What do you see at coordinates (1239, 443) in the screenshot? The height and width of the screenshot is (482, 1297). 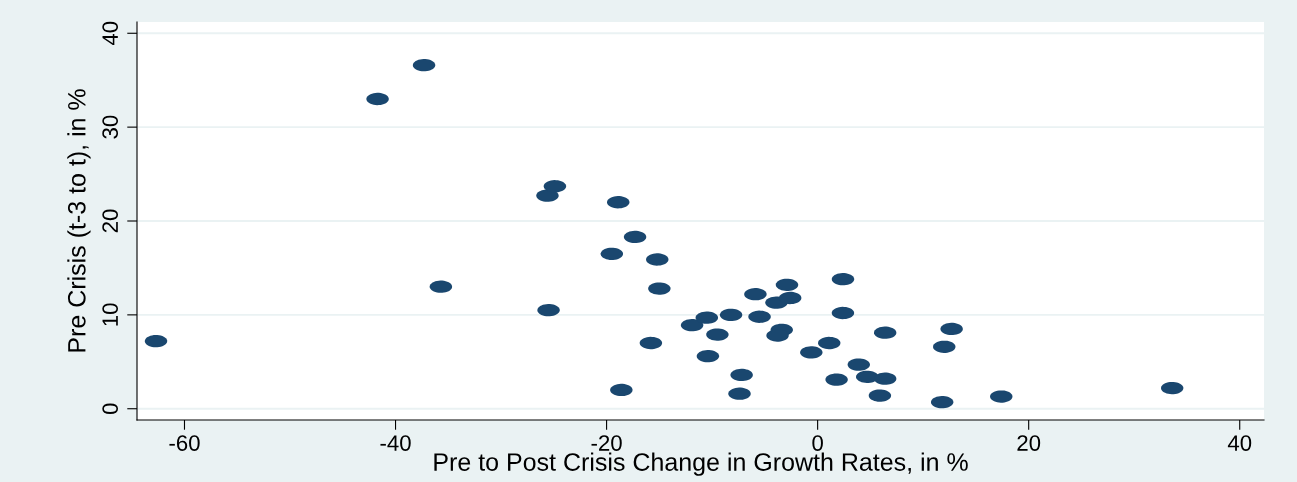 I see `x-tick-label: 40` at bounding box center [1239, 443].